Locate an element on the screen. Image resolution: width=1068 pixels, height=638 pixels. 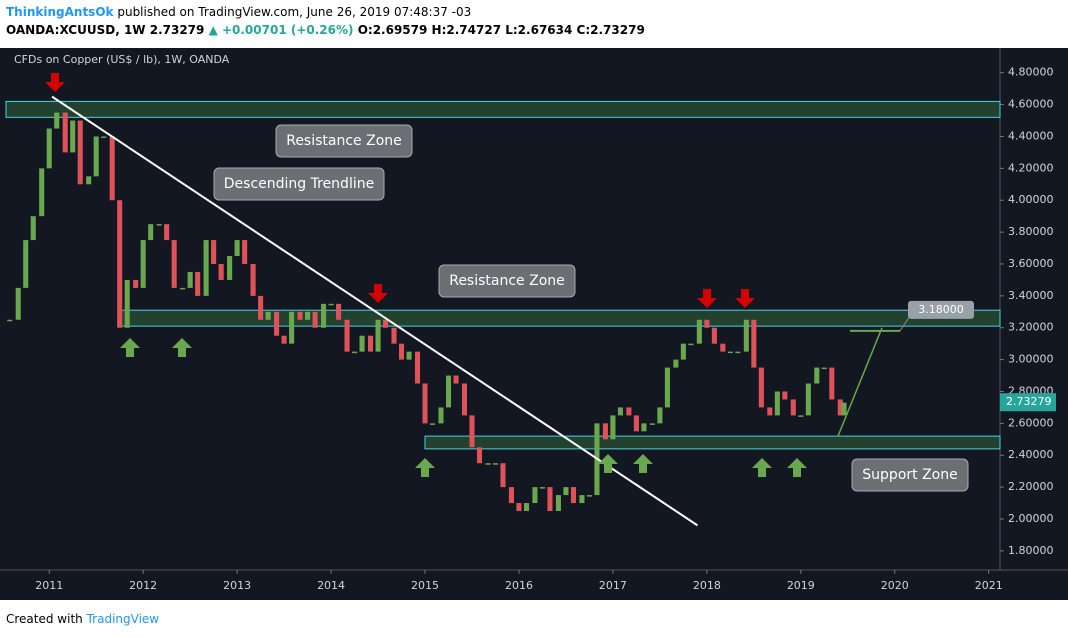
y-tick-label: 2.20000 is located at coordinates (1031, 486).